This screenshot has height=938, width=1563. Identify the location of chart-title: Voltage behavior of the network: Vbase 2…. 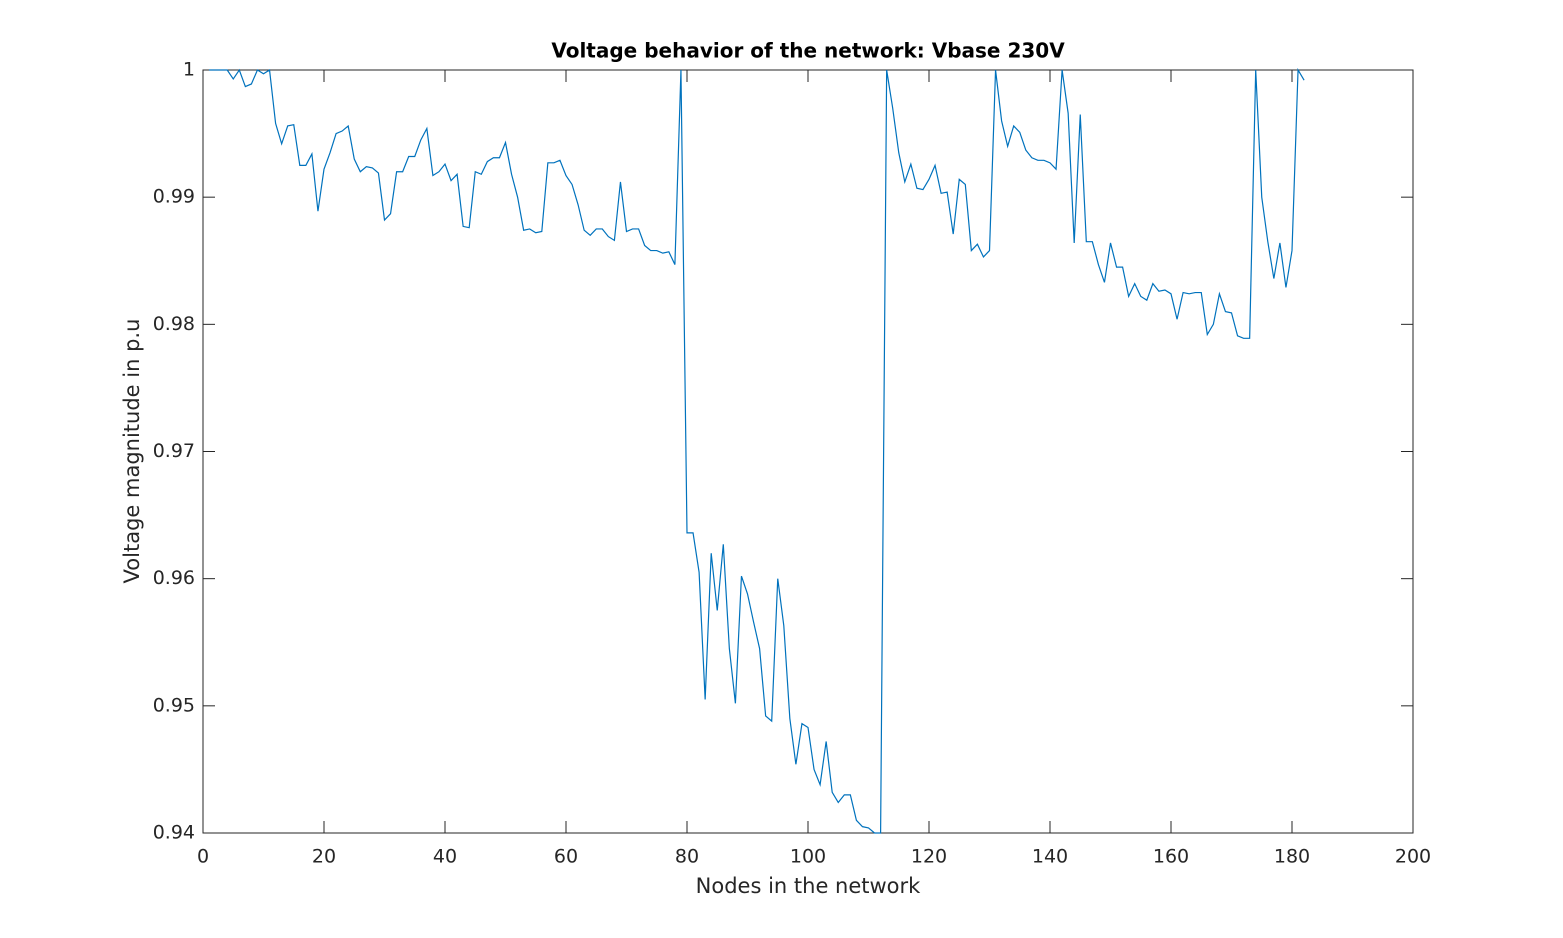
(808, 51).